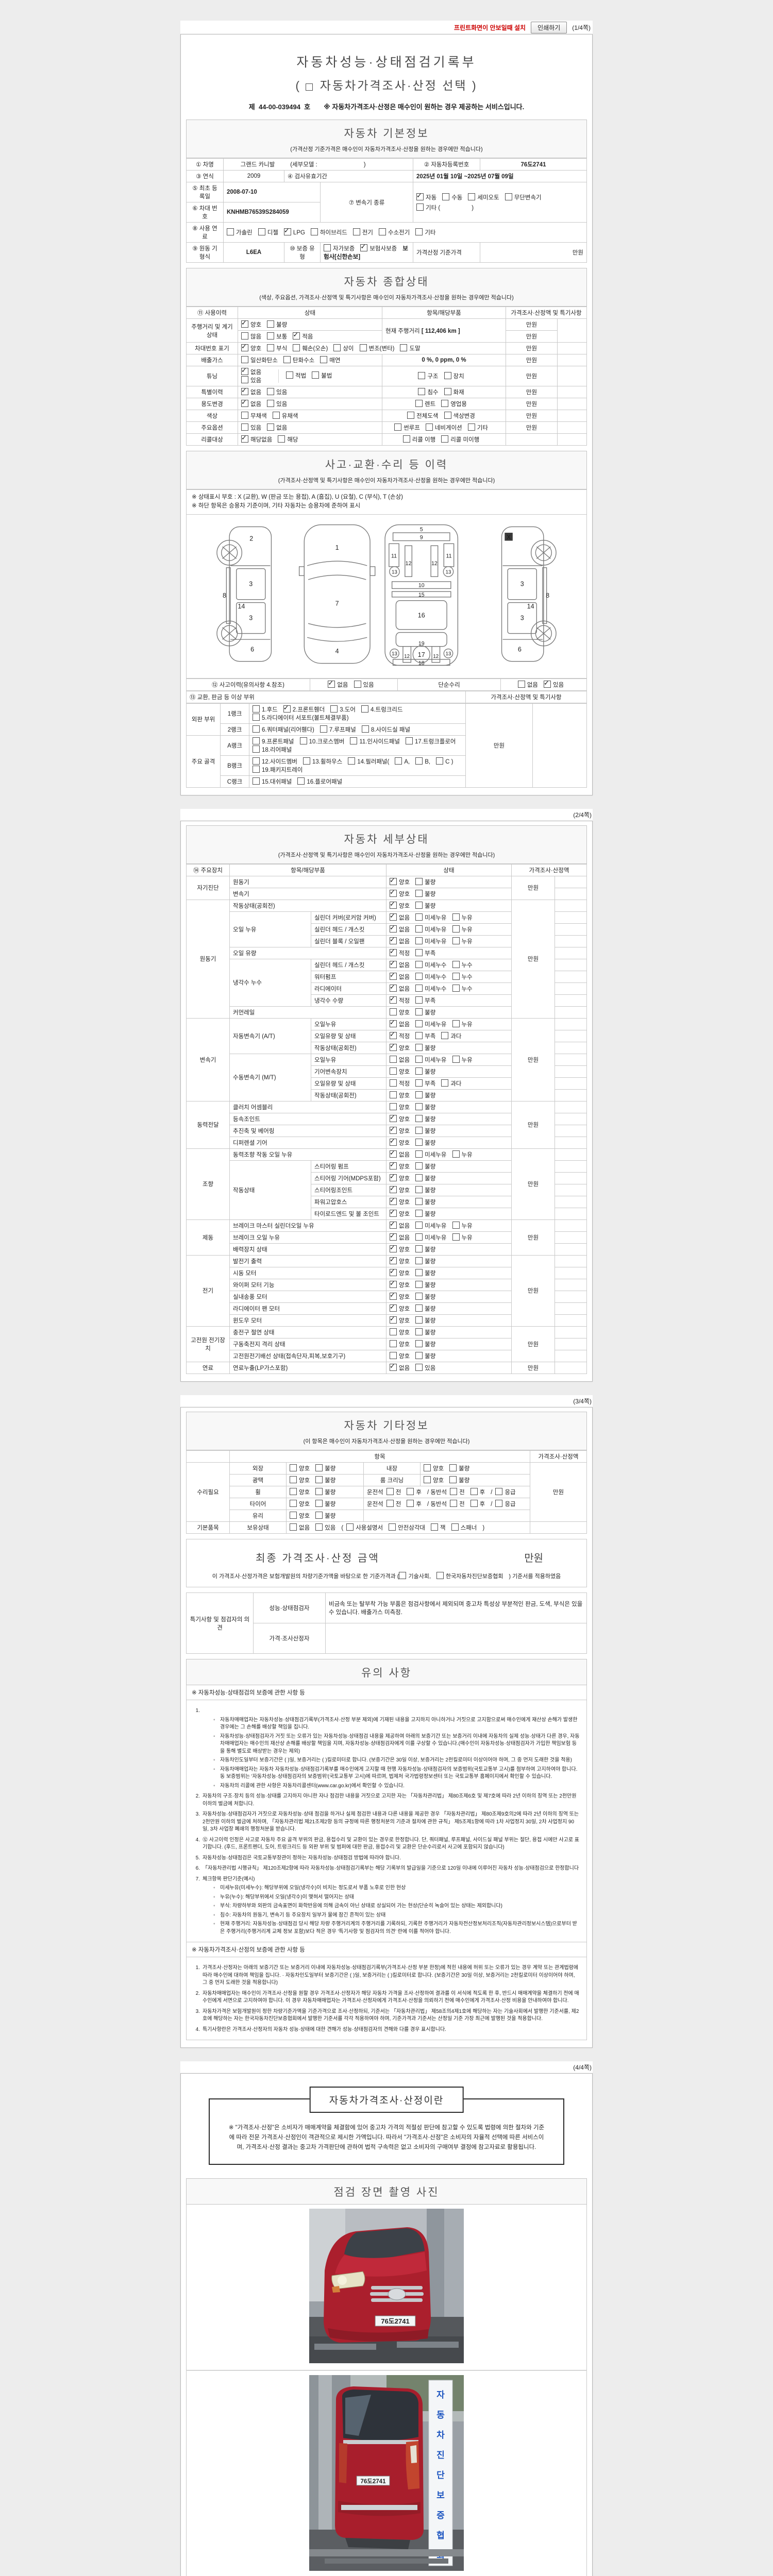  Describe the element at coordinates (444, 392) in the screenshot. I see `special-history-options-2: 침수 화재` at that location.